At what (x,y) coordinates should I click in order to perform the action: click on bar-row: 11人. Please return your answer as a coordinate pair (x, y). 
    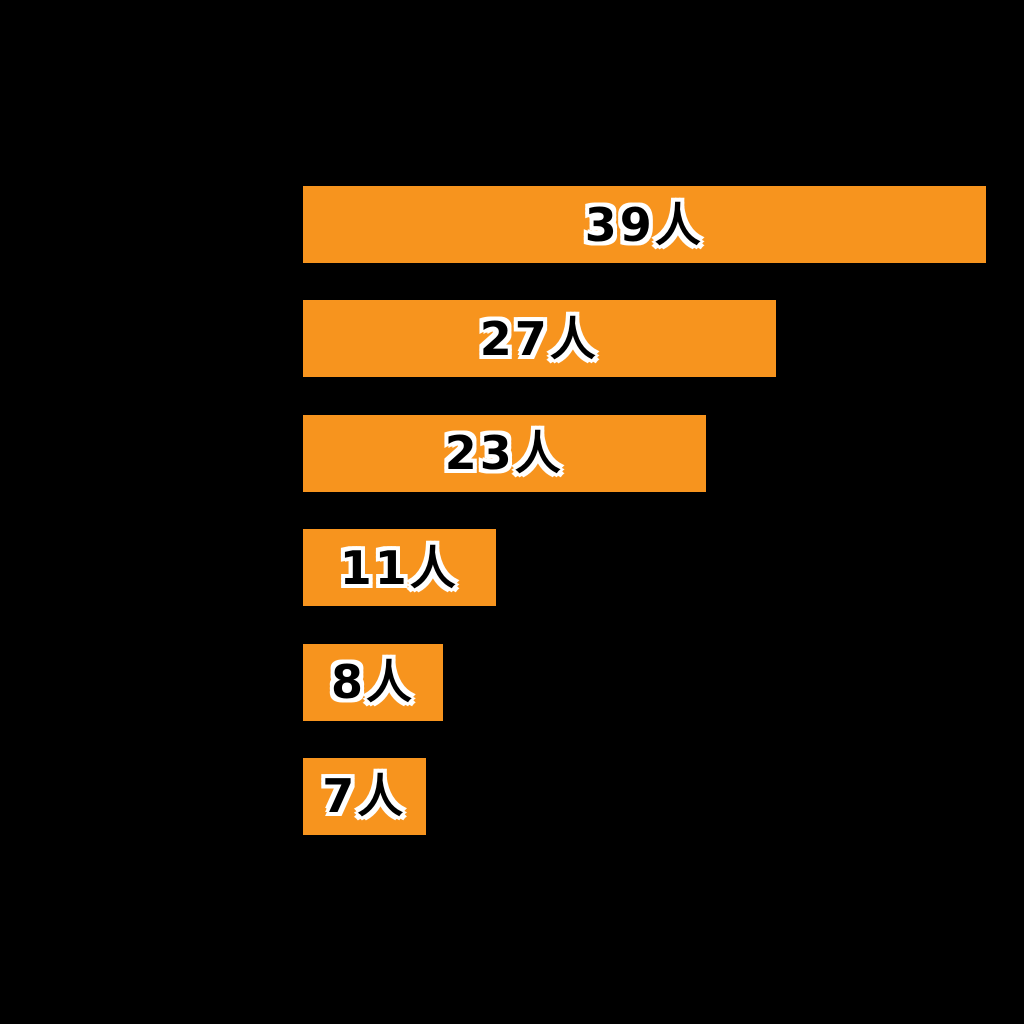
    Looking at the image, I should click on (653, 568).